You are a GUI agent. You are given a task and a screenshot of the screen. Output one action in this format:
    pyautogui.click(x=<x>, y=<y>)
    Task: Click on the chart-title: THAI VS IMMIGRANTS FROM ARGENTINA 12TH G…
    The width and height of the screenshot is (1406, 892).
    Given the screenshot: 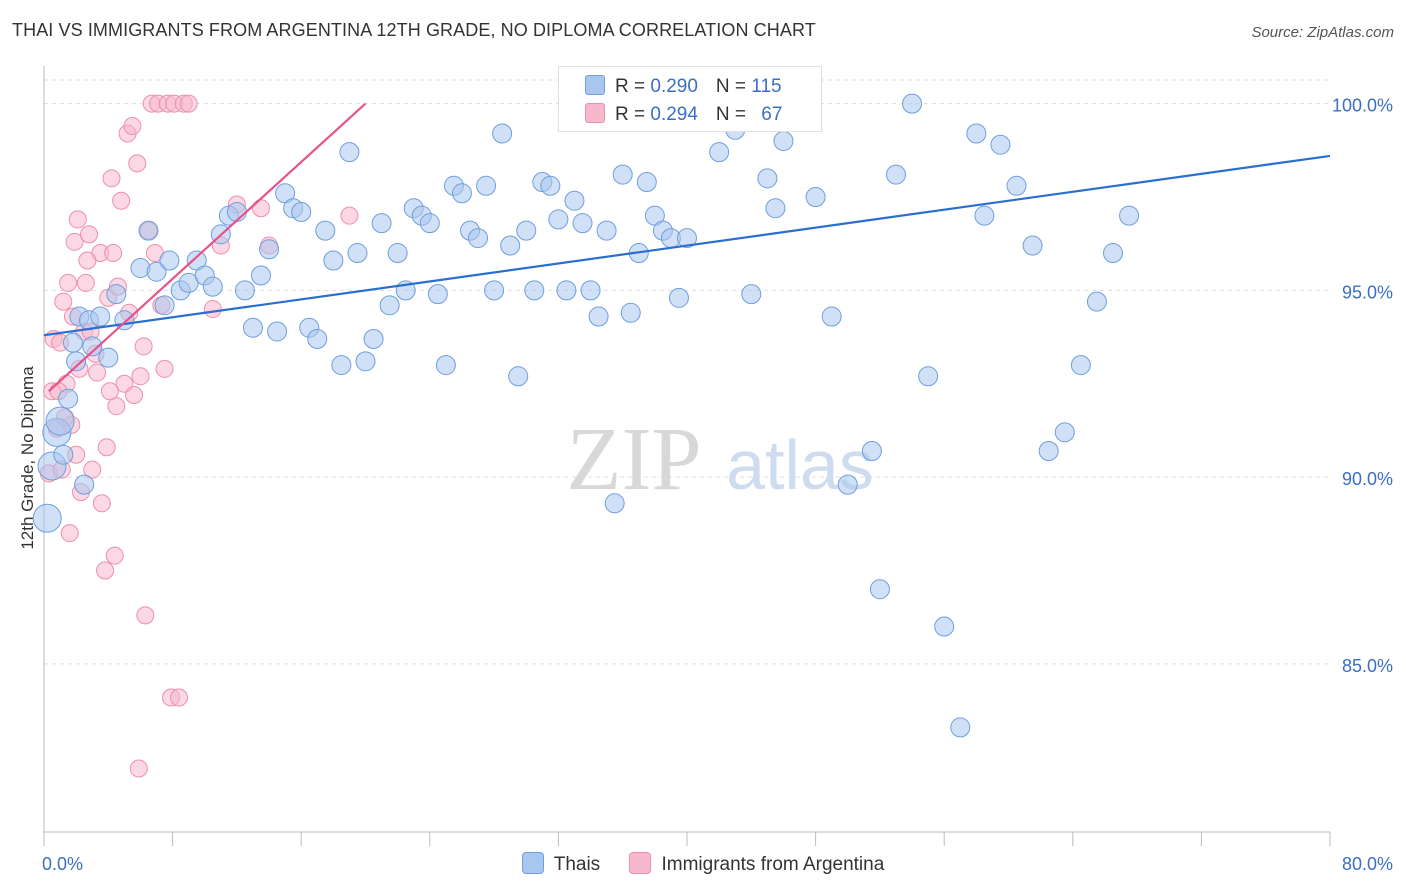 What is the action you would take?
    pyautogui.click(x=414, y=30)
    